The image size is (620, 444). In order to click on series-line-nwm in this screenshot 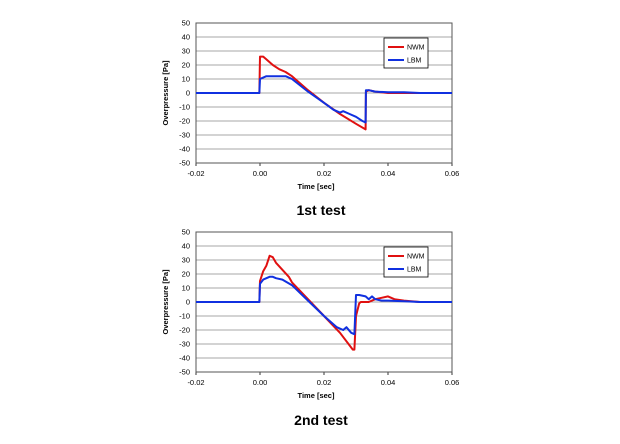, I will do `click(324, 302)`.